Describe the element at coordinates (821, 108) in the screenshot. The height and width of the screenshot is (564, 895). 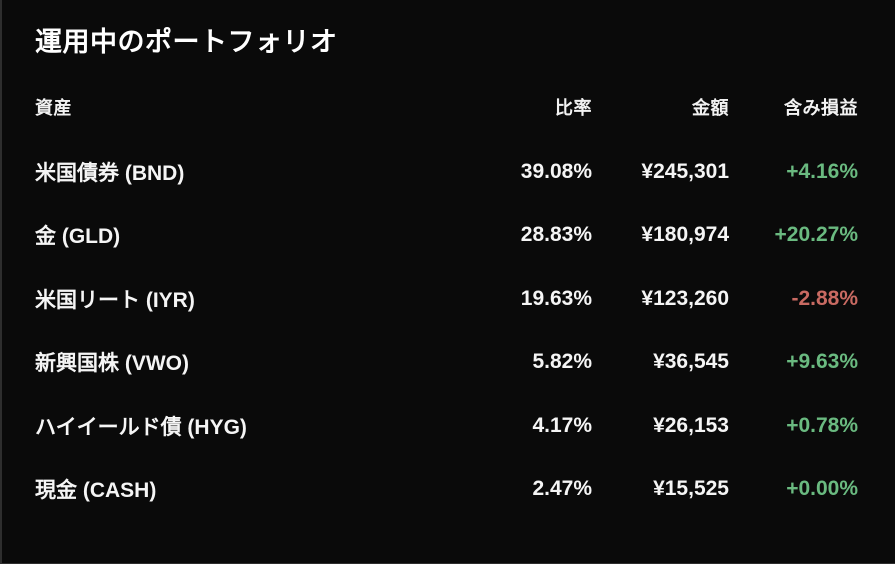
I see `column-header-pl: 含み損益` at that location.